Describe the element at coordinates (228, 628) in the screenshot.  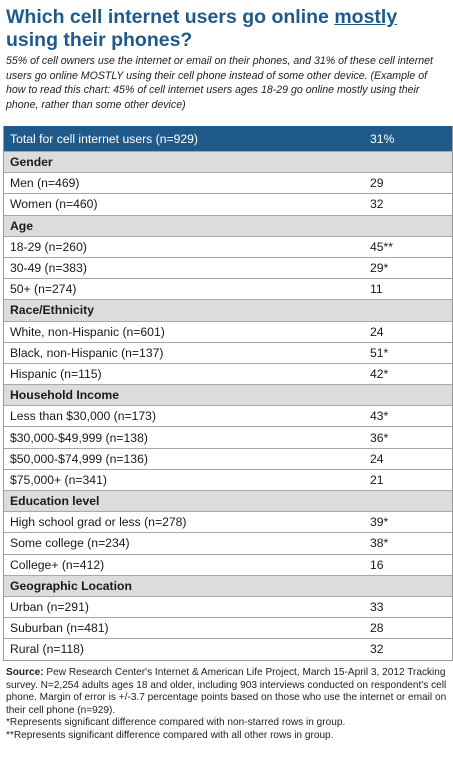
I see `table-row: Suburban (n=481) 28` at that location.